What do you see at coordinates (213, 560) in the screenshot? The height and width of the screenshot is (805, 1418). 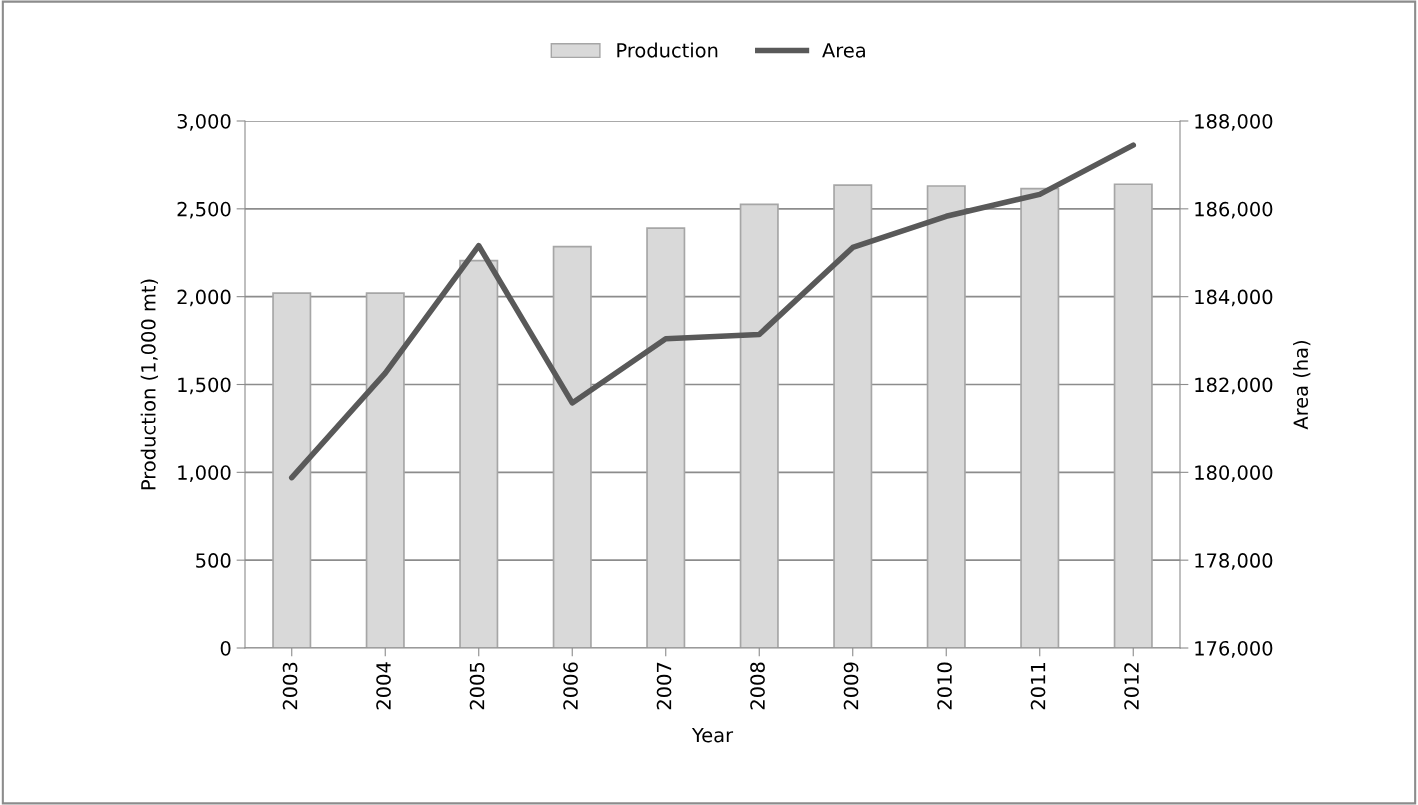 I see `y-tick-label: 500` at bounding box center [213, 560].